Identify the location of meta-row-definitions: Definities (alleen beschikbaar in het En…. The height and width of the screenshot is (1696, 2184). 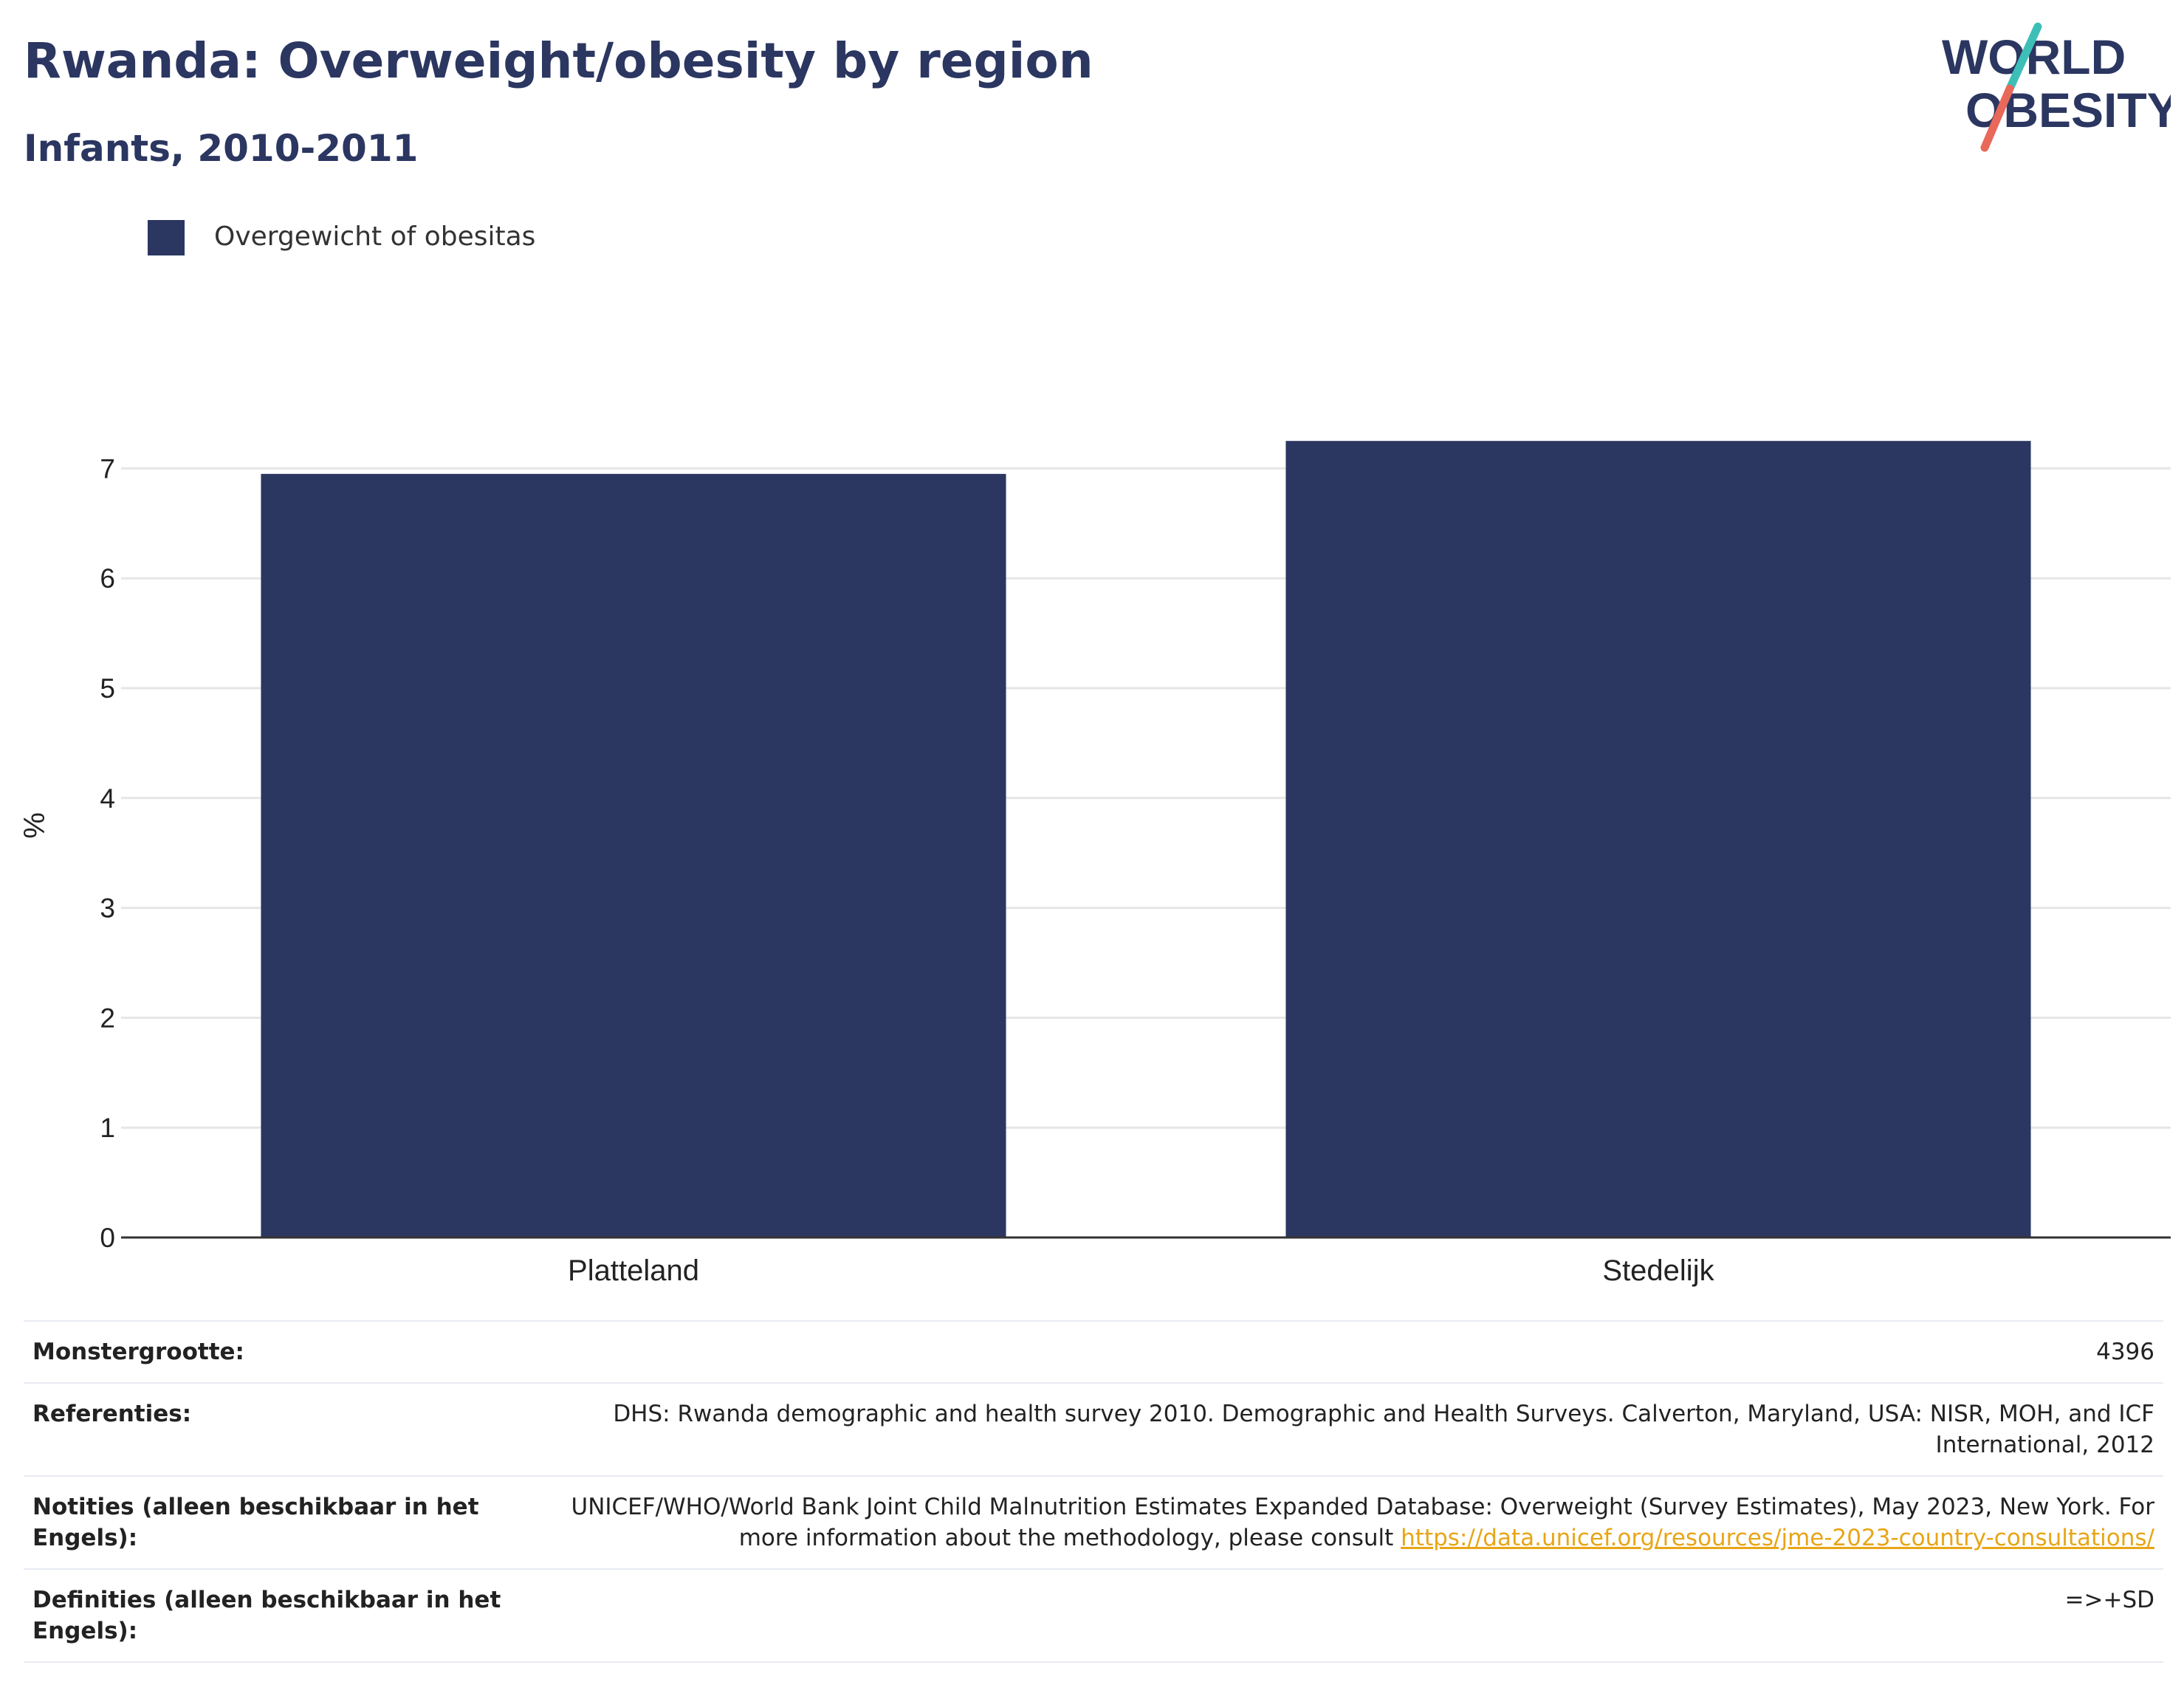
(1093, 1615).